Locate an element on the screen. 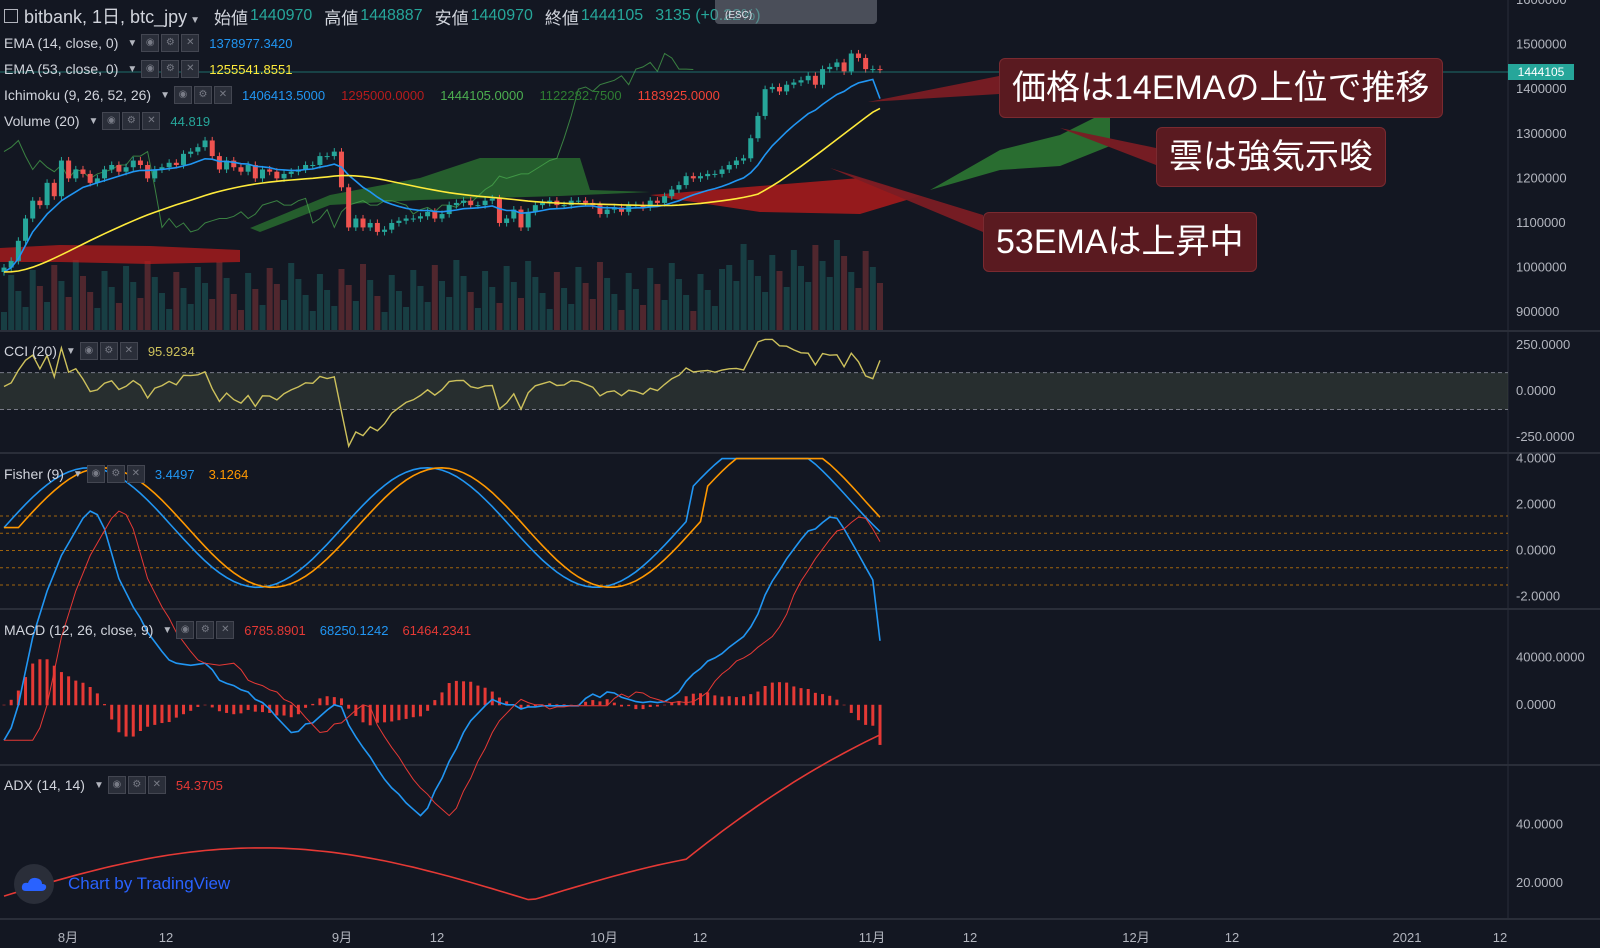 This screenshot has width=1600, height=948. annotation-ema53-rising: 53EMAは上昇中 is located at coordinates (1120, 242).